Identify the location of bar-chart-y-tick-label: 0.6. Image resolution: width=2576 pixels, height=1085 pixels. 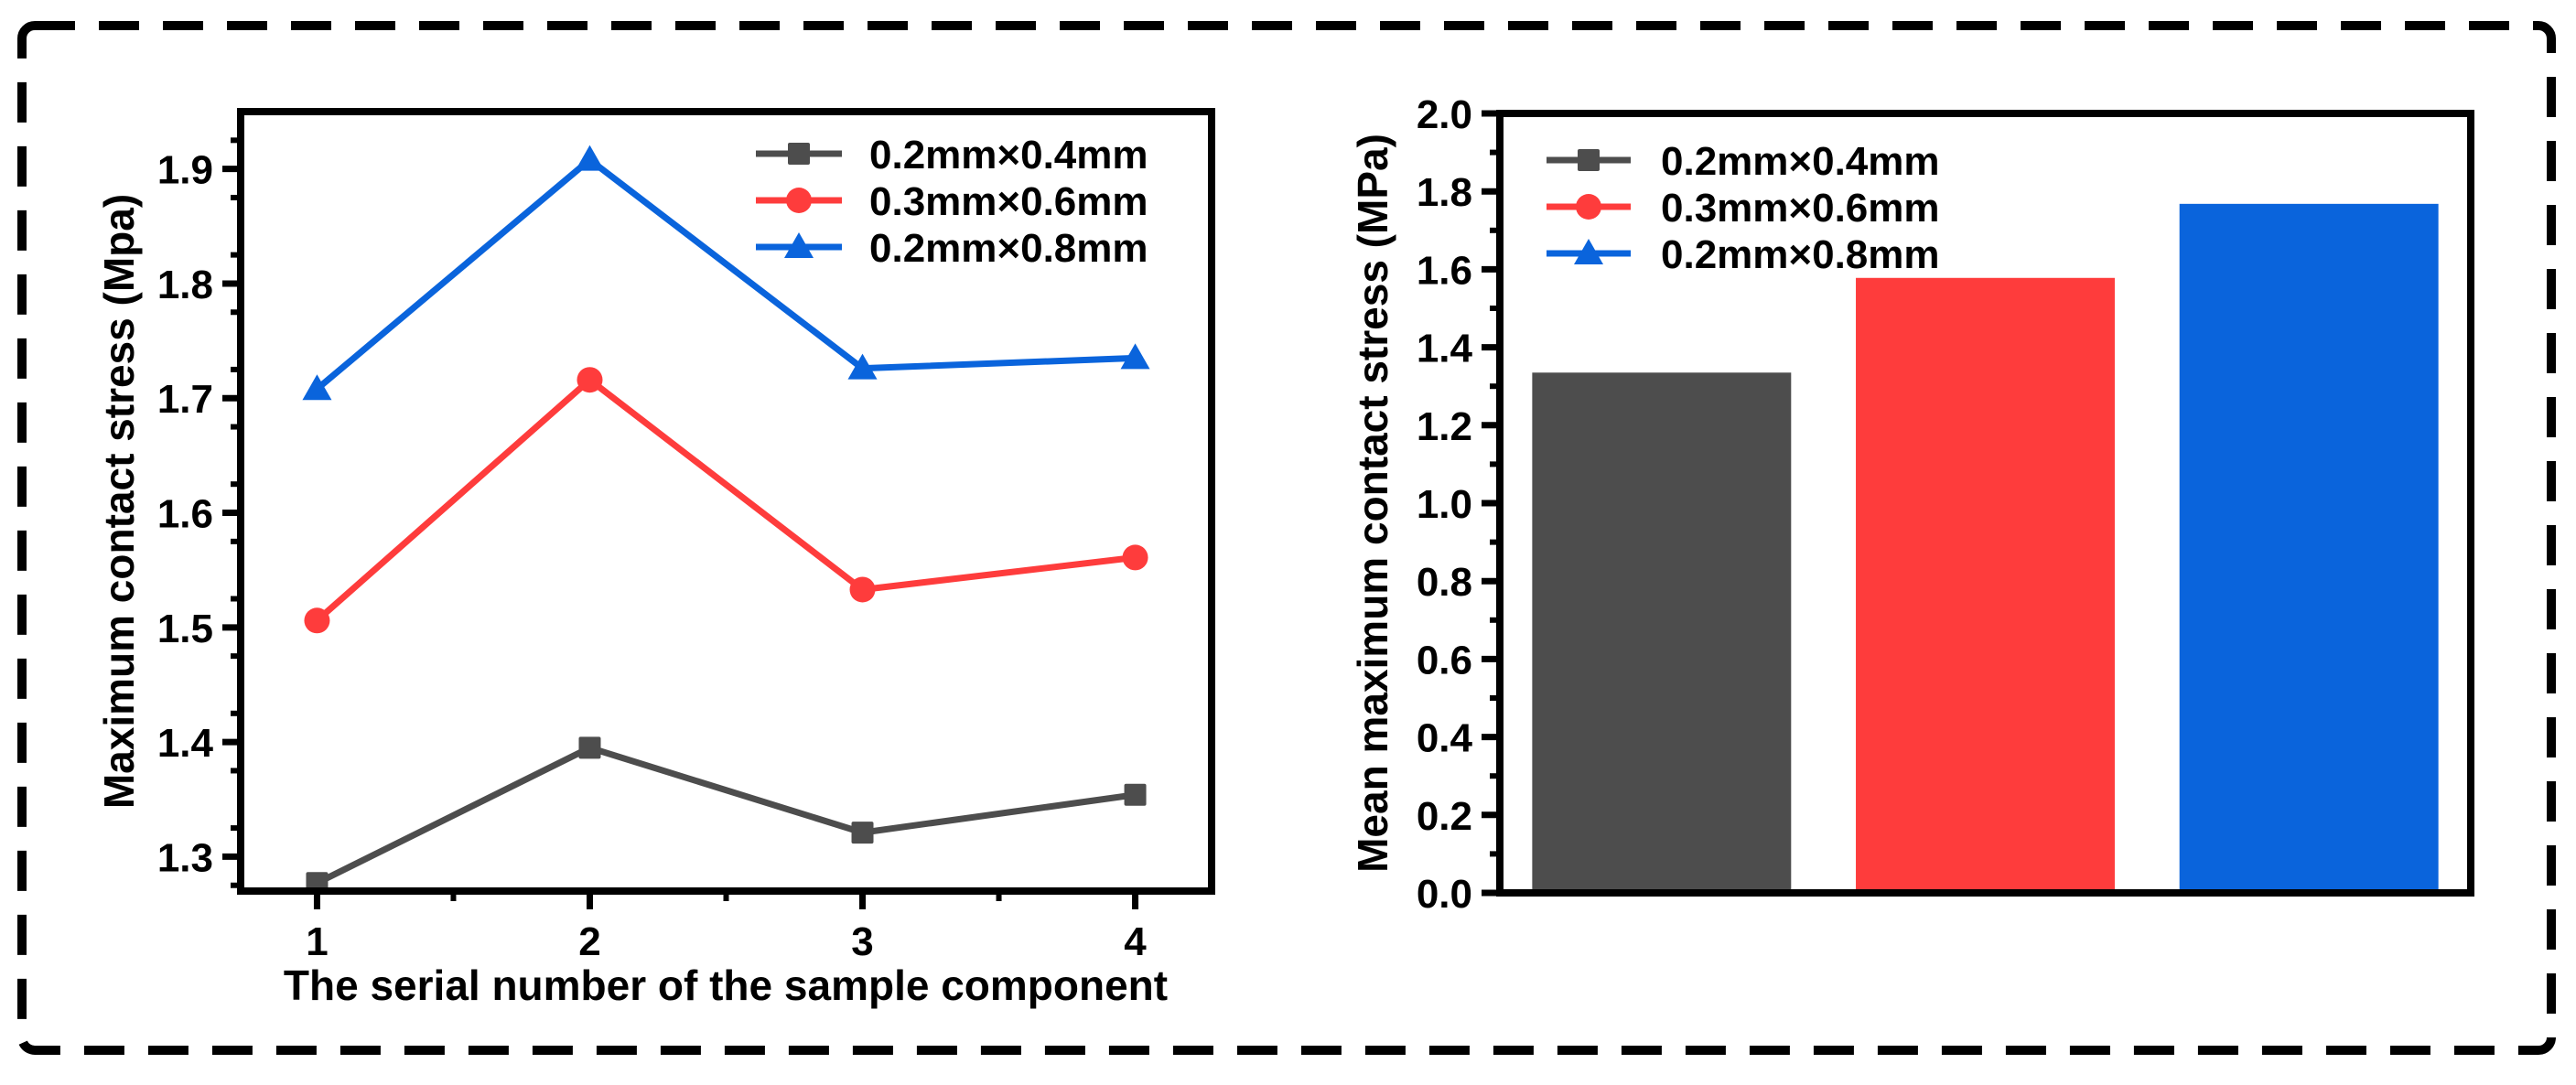
(1444, 660).